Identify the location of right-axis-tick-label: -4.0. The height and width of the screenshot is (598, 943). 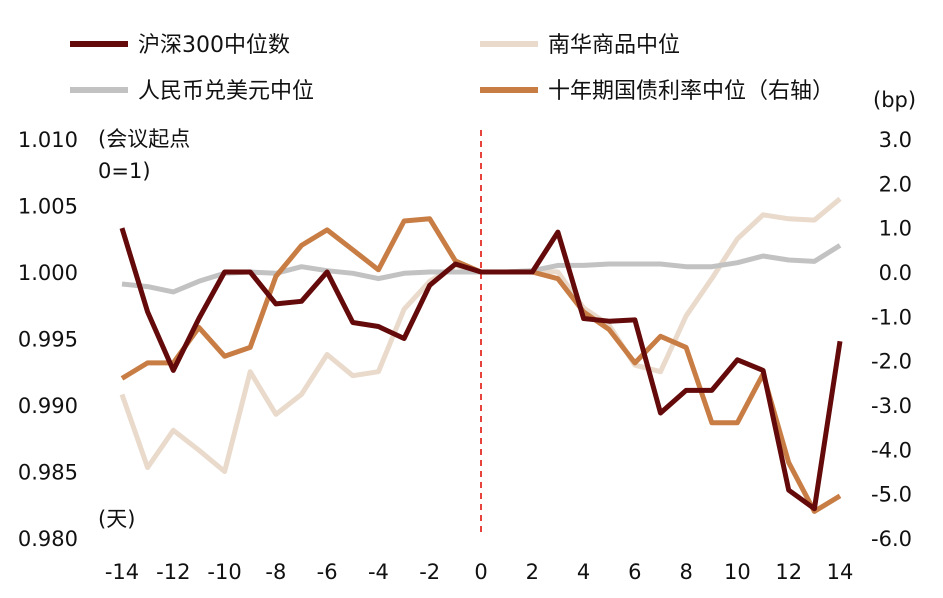
(891, 450).